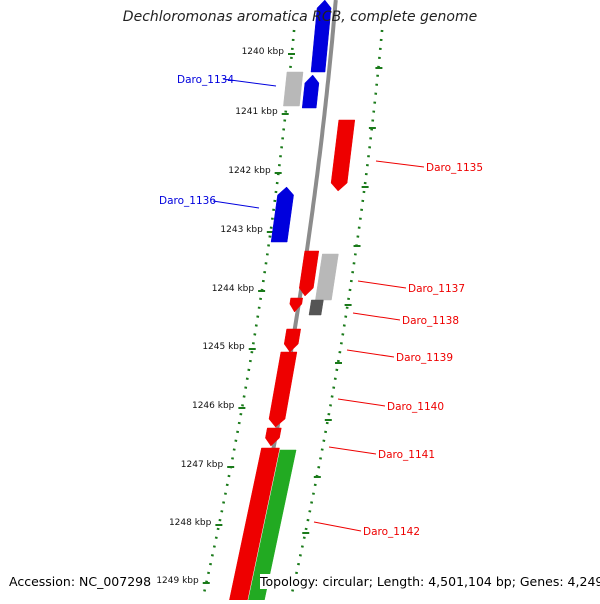 The width and height of the screenshot is (600, 604). I want to click on scale-label: 1247 kbp, so click(202, 465).